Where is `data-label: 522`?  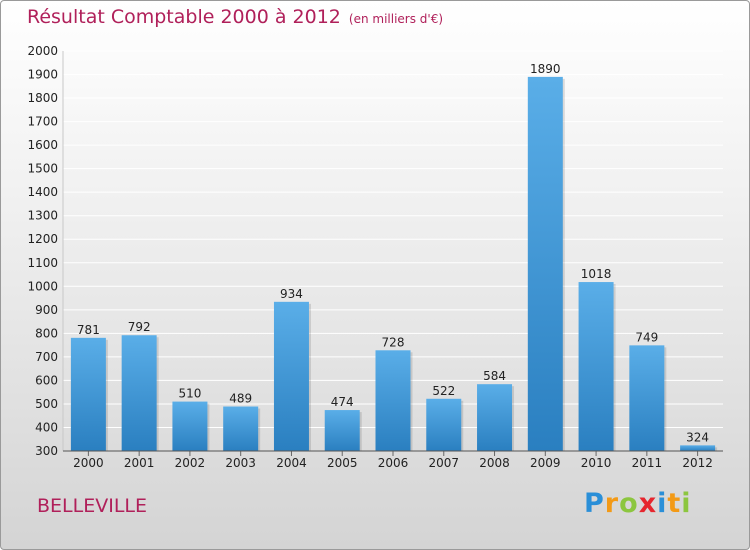 data-label: 522 is located at coordinates (443, 391).